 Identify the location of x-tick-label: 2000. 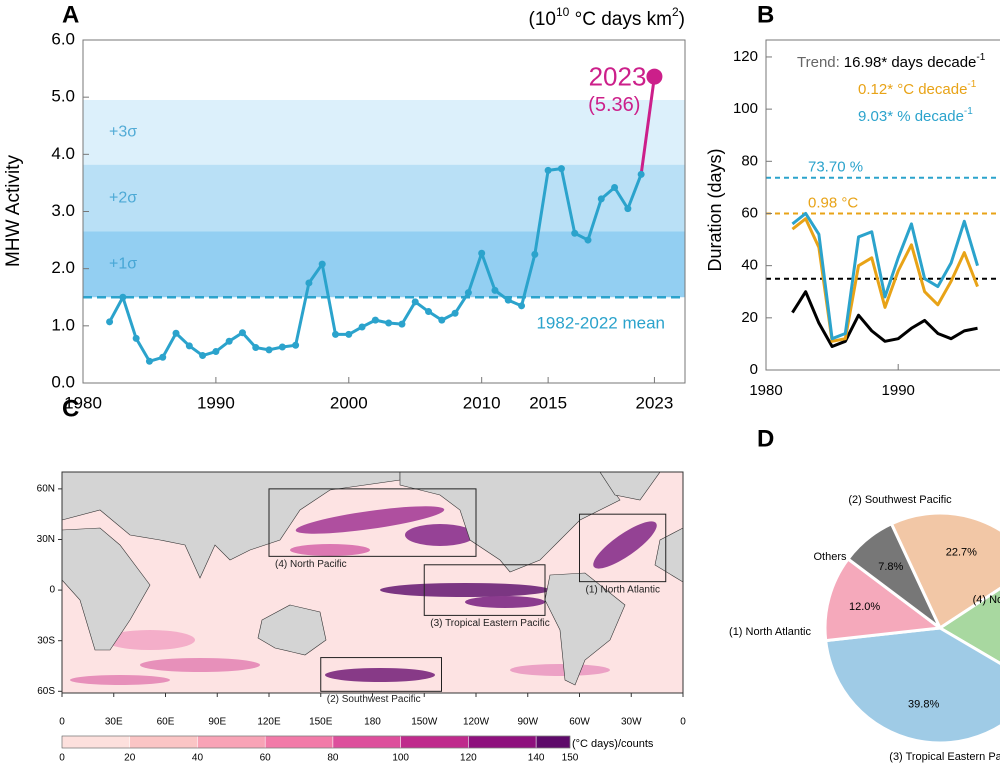
(349, 402).